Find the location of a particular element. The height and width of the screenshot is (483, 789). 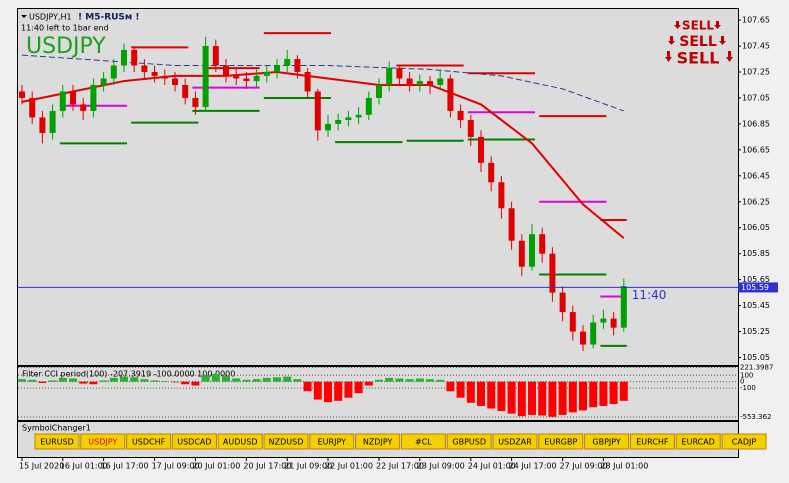

y-tick-label: -553.362 is located at coordinates (755, 417).